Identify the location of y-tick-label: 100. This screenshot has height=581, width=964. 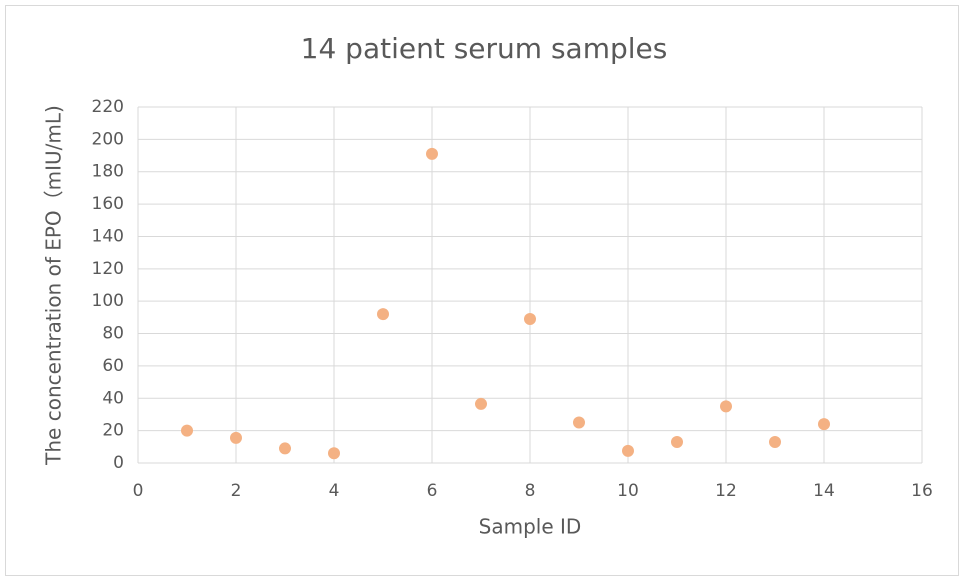
(108, 301).